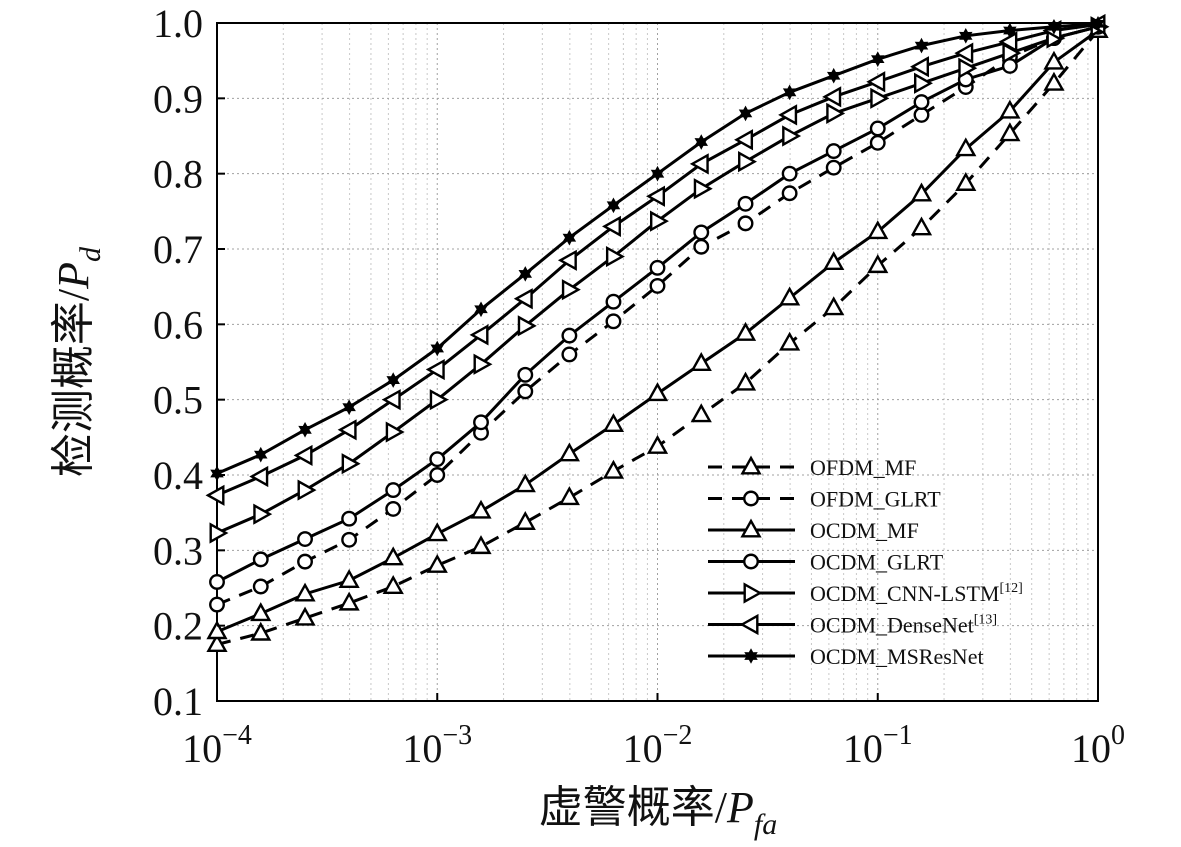 Image resolution: width=1181 pixels, height=847 pixels. What do you see at coordinates (877, 562) in the screenshot?
I see `legend-label: OCDM_GLRT` at bounding box center [877, 562].